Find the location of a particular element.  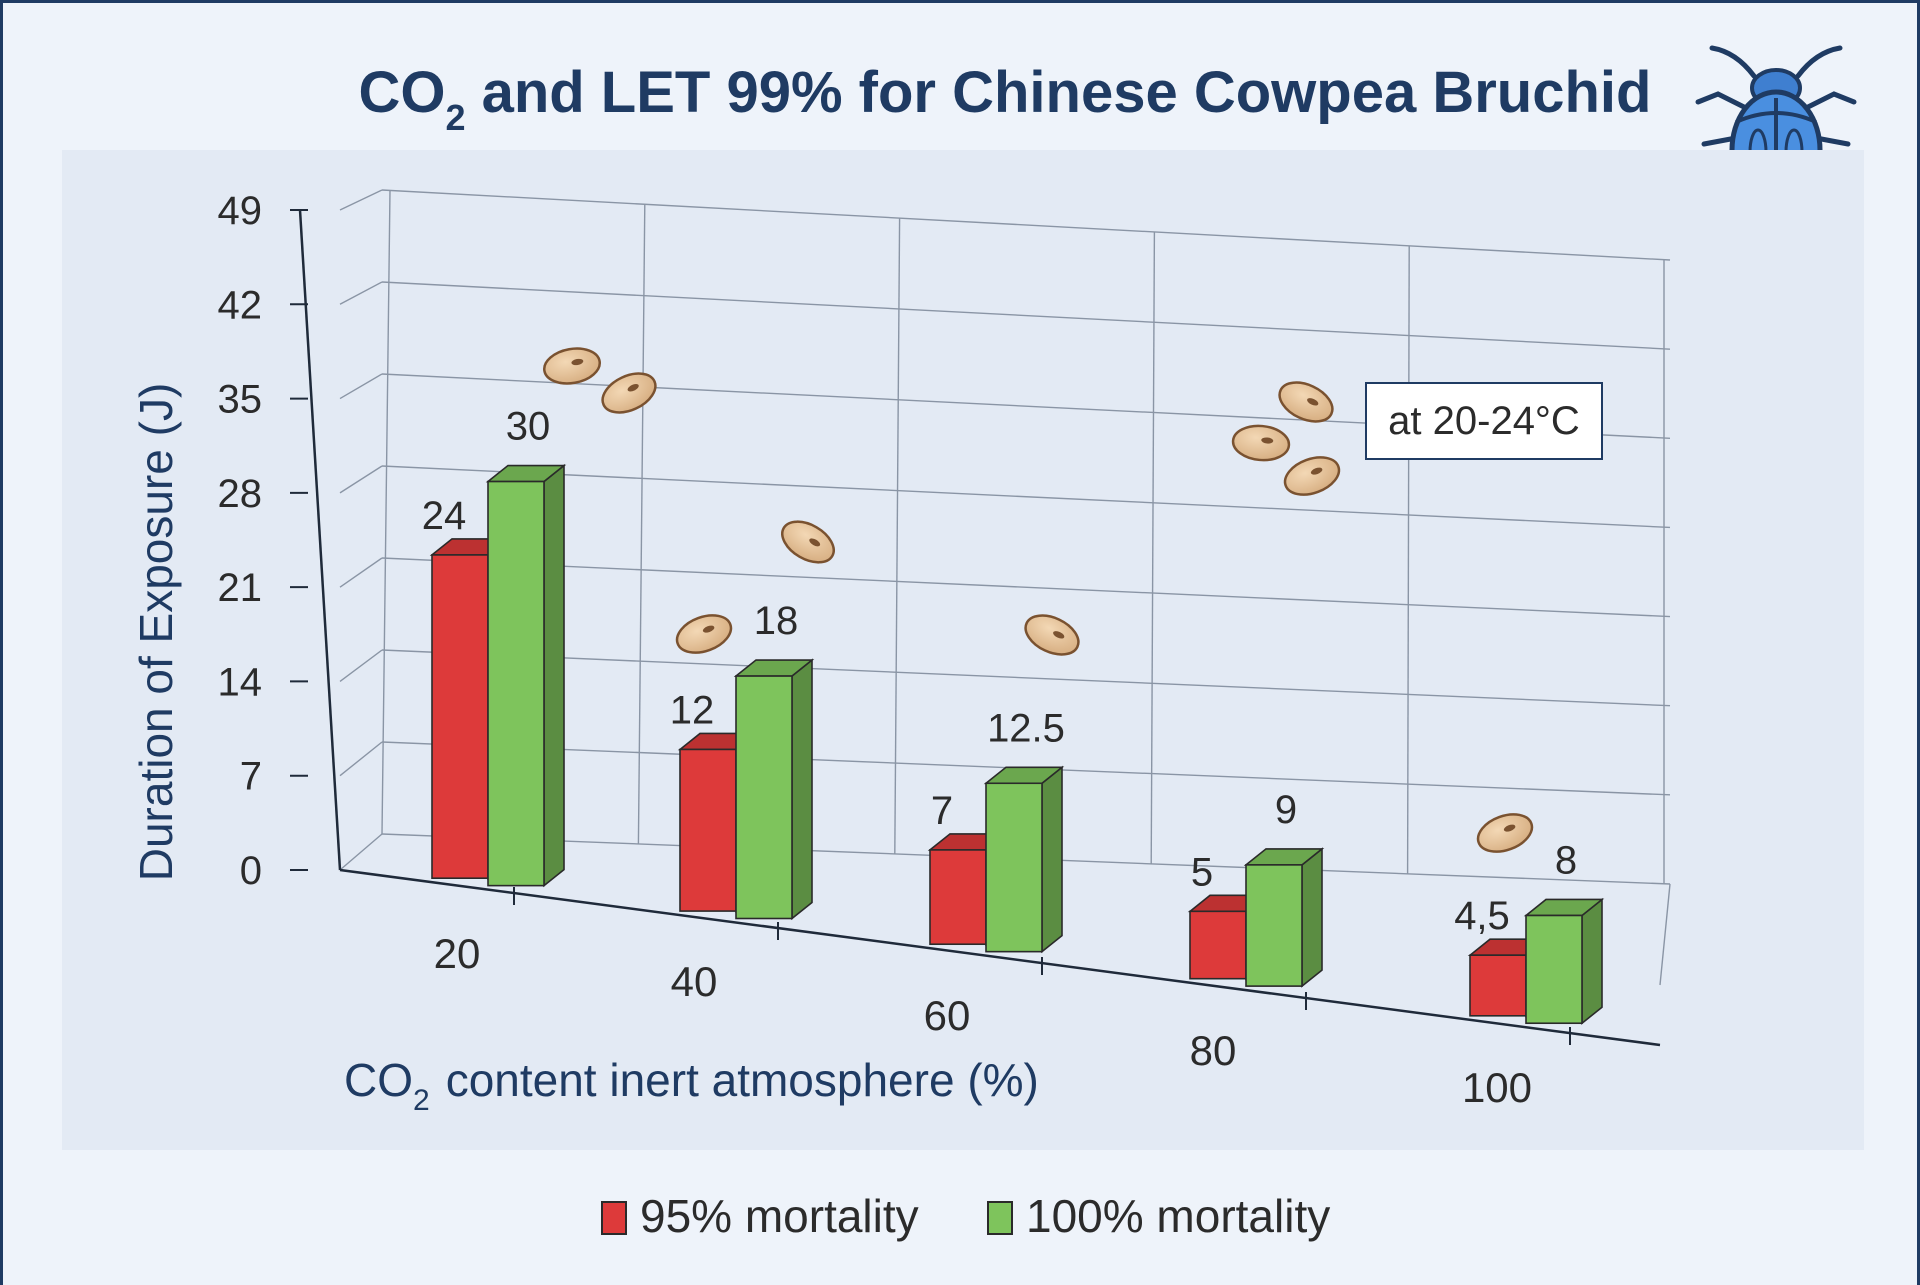

x-tick-label: 20 is located at coordinates (457, 953).